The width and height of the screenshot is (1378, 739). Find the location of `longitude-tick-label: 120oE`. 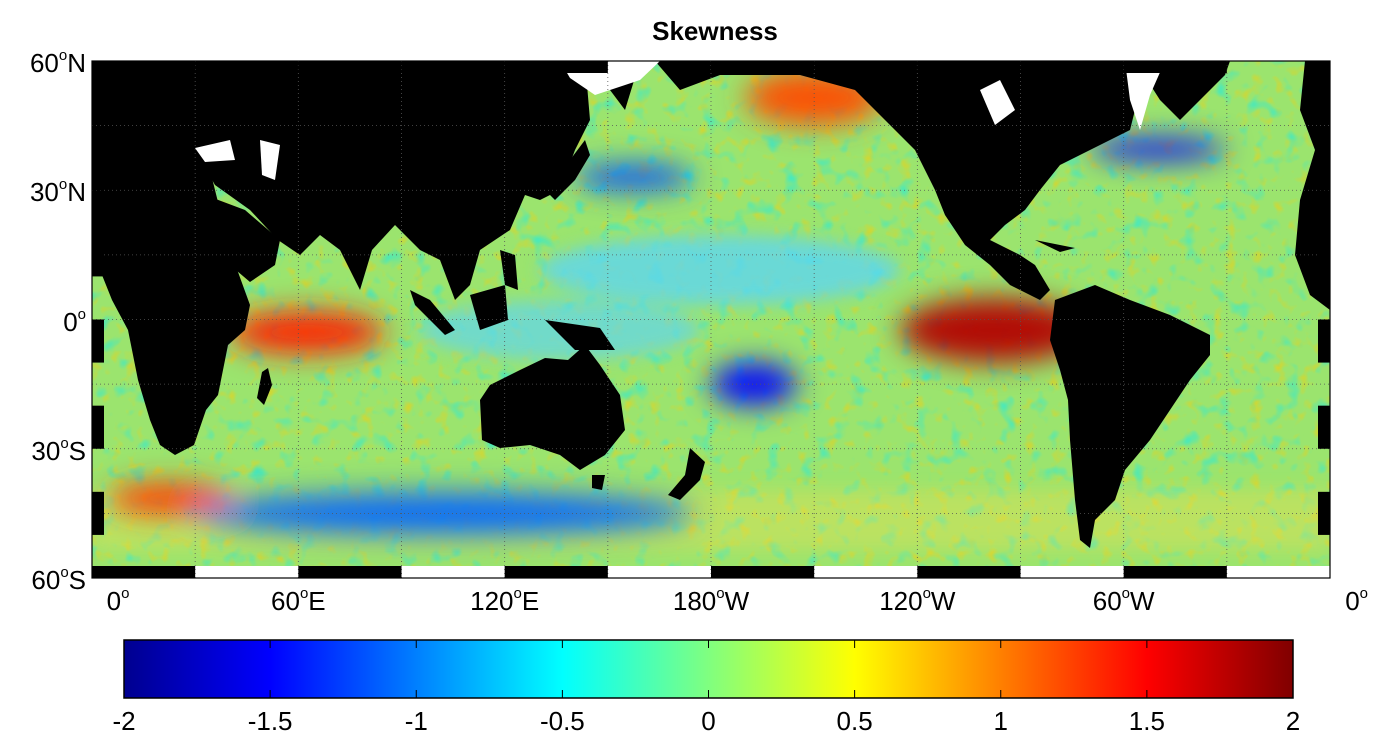

longitude-tick-label: 120oE is located at coordinates (505, 600).